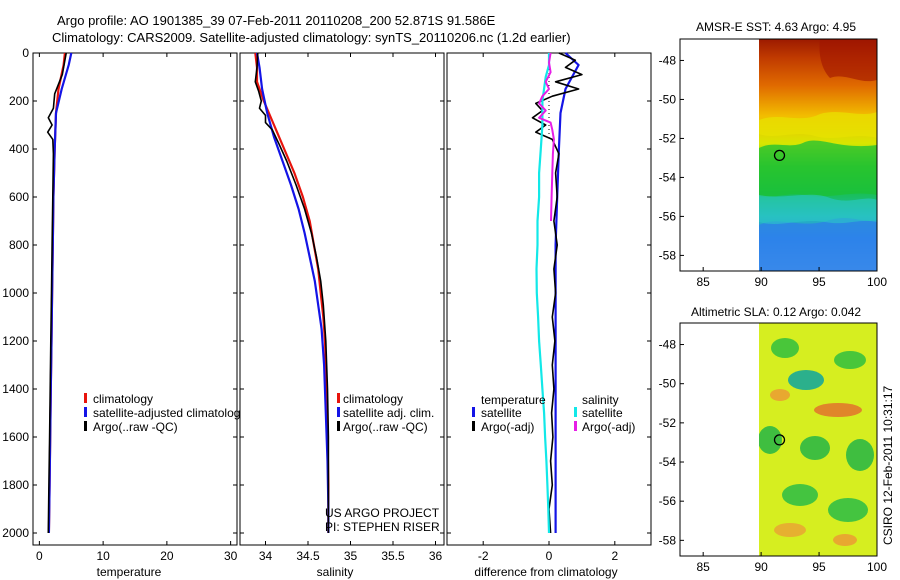 This screenshot has width=900, height=580. Describe the element at coordinates (602, 413) in the screenshot. I see `legend-label-sal-satellite: satellite` at that location.